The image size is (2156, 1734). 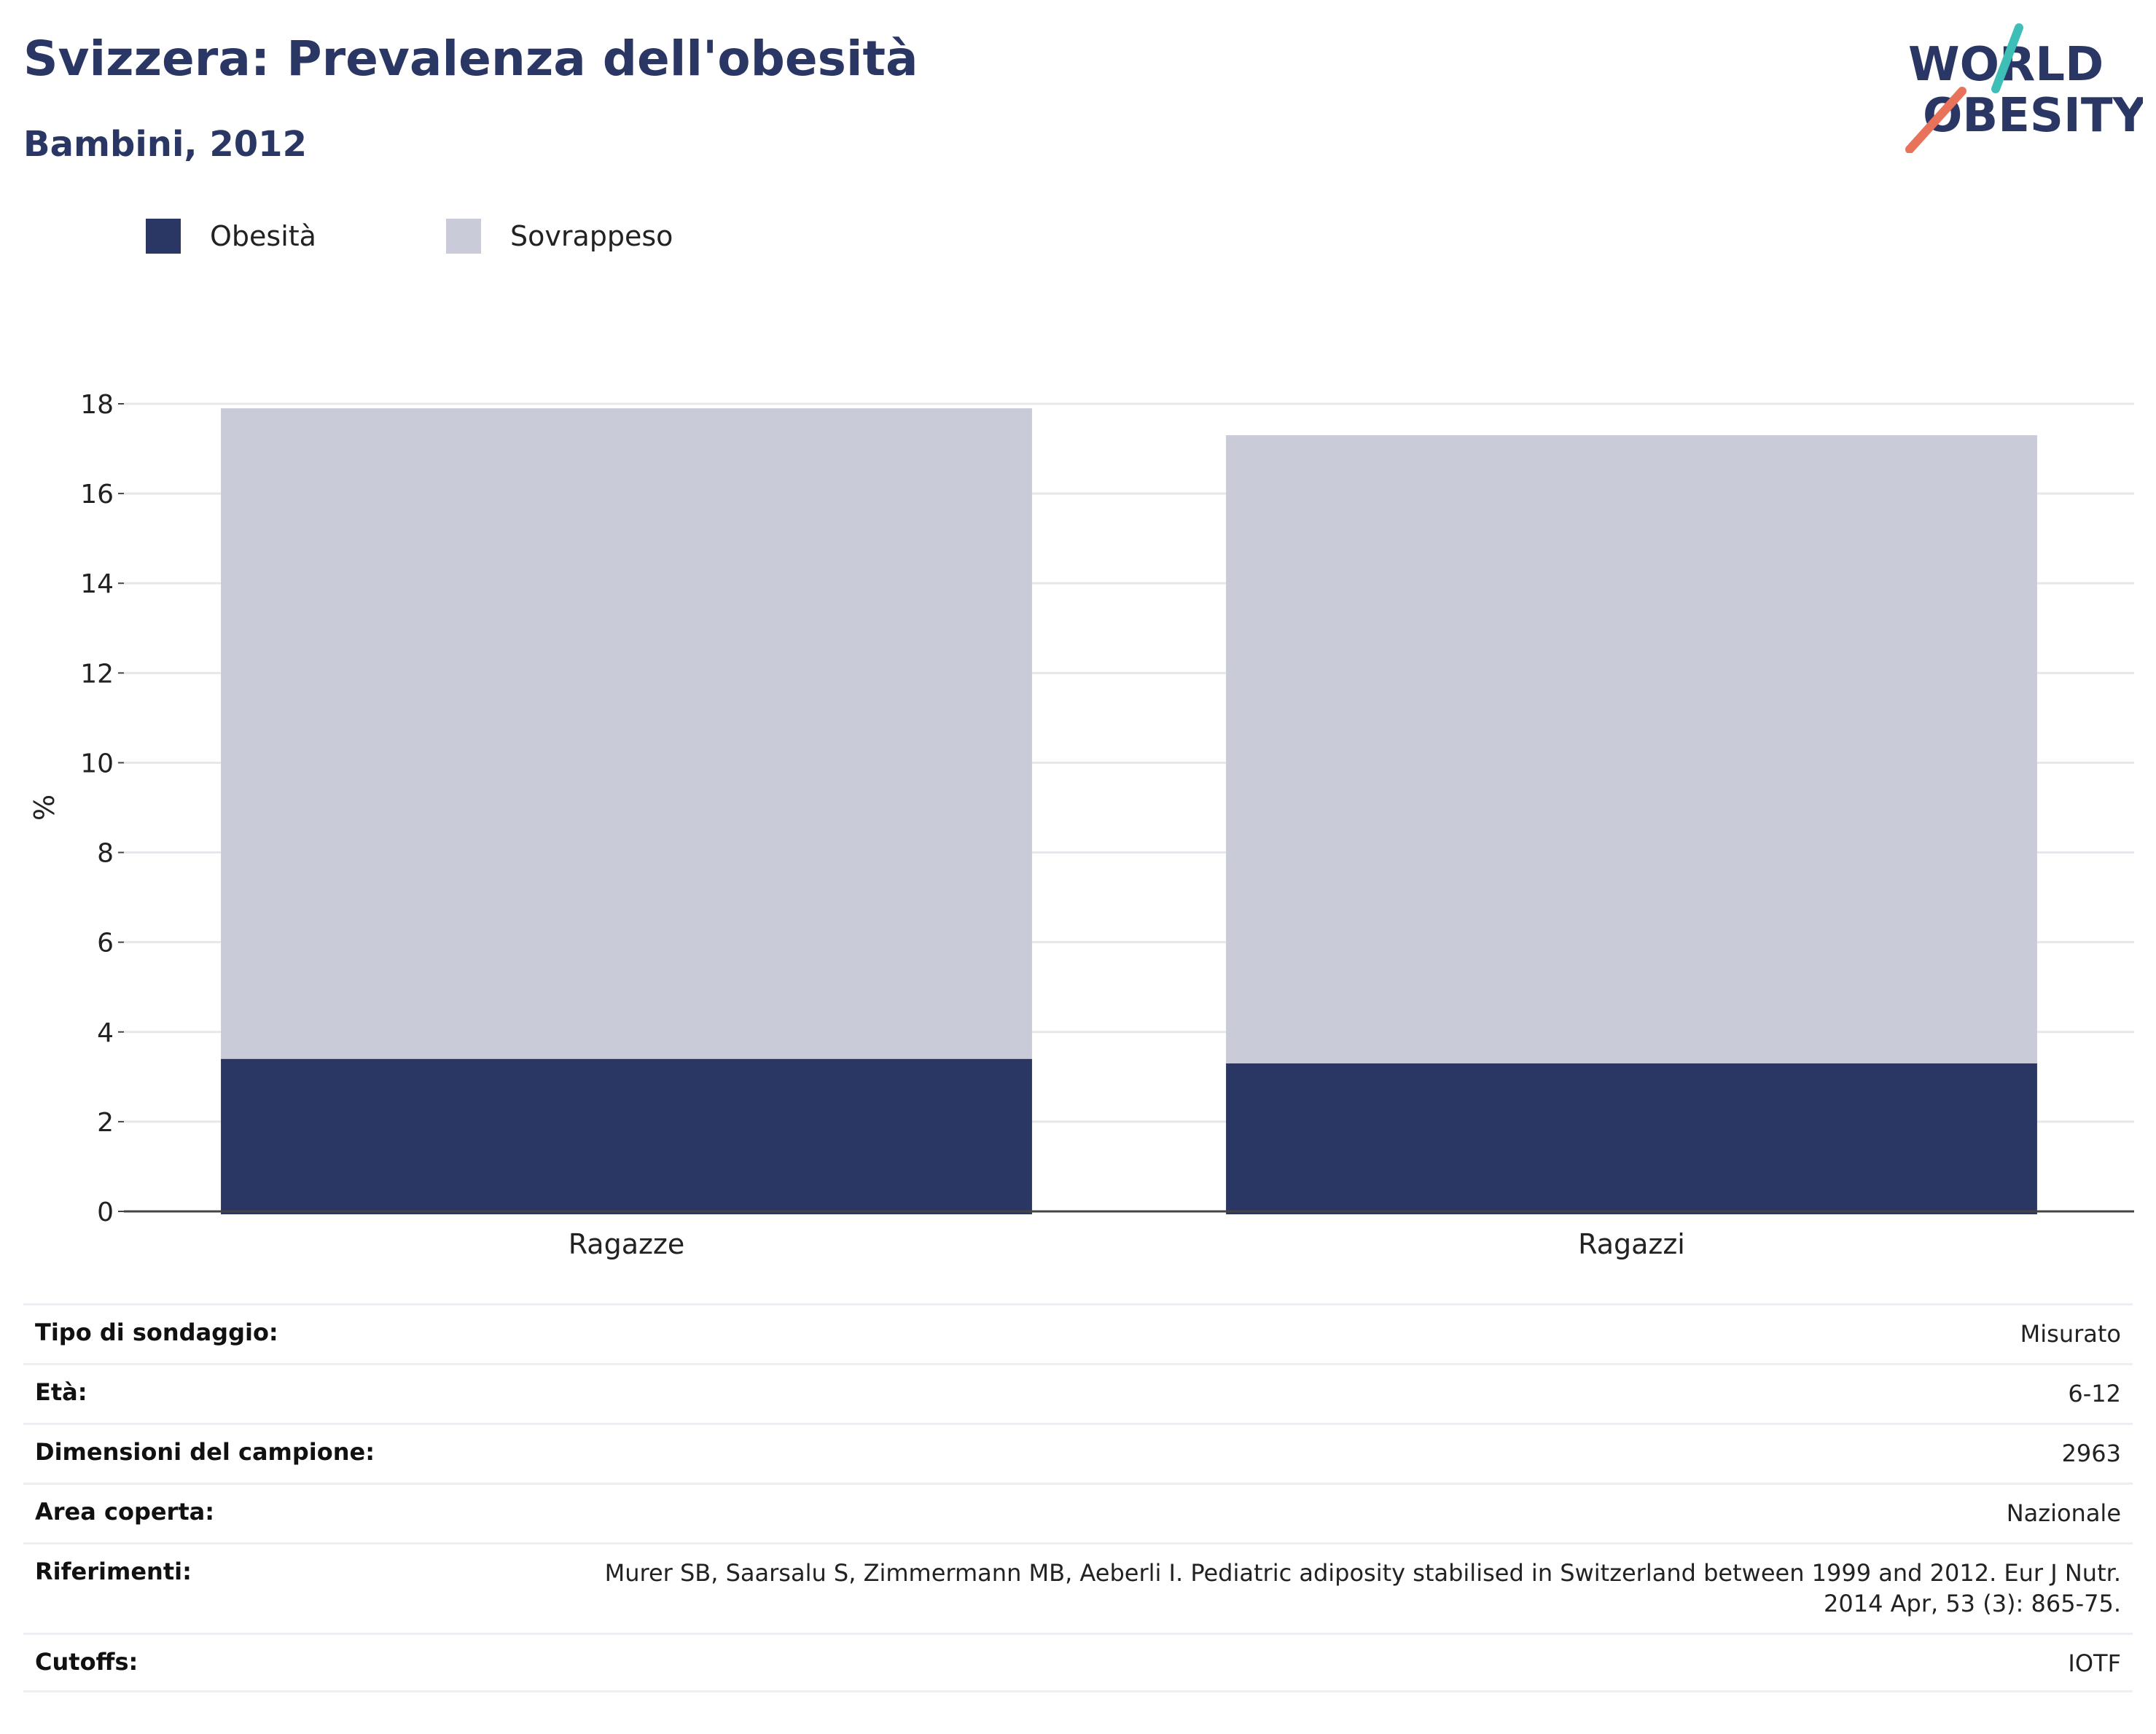 What do you see at coordinates (471, 59) in the screenshot?
I see `page-title: Svizzera: Prevalenza dell'obesità` at bounding box center [471, 59].